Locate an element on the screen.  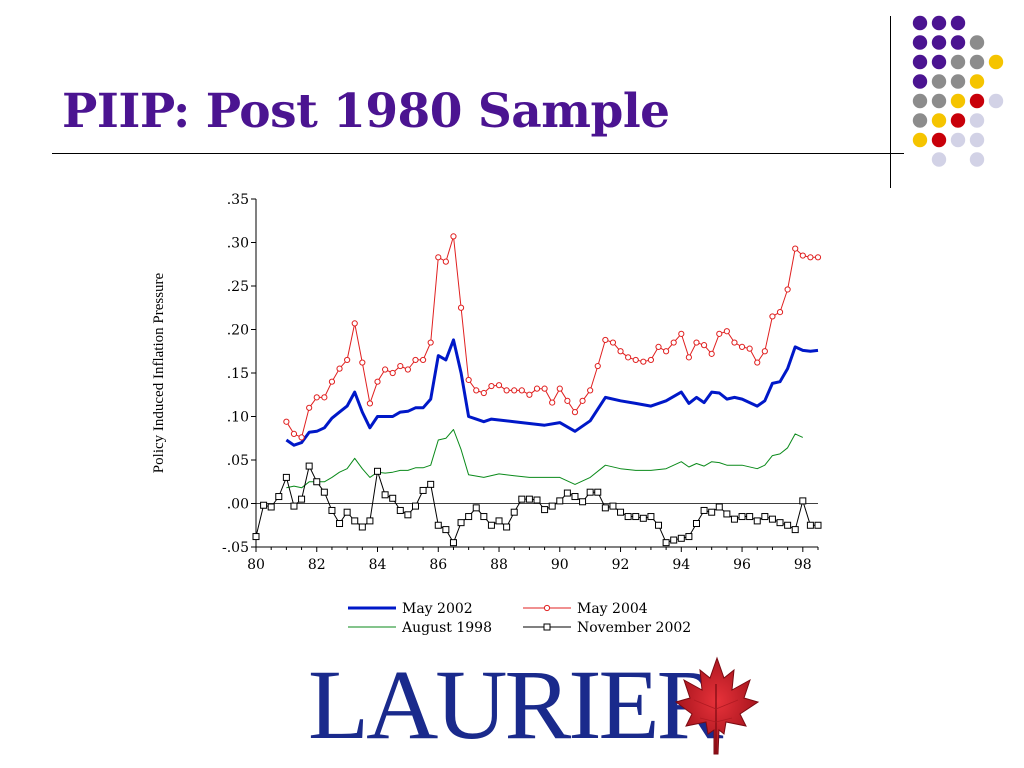
vertical-divider is located at coordinates (890, 102).